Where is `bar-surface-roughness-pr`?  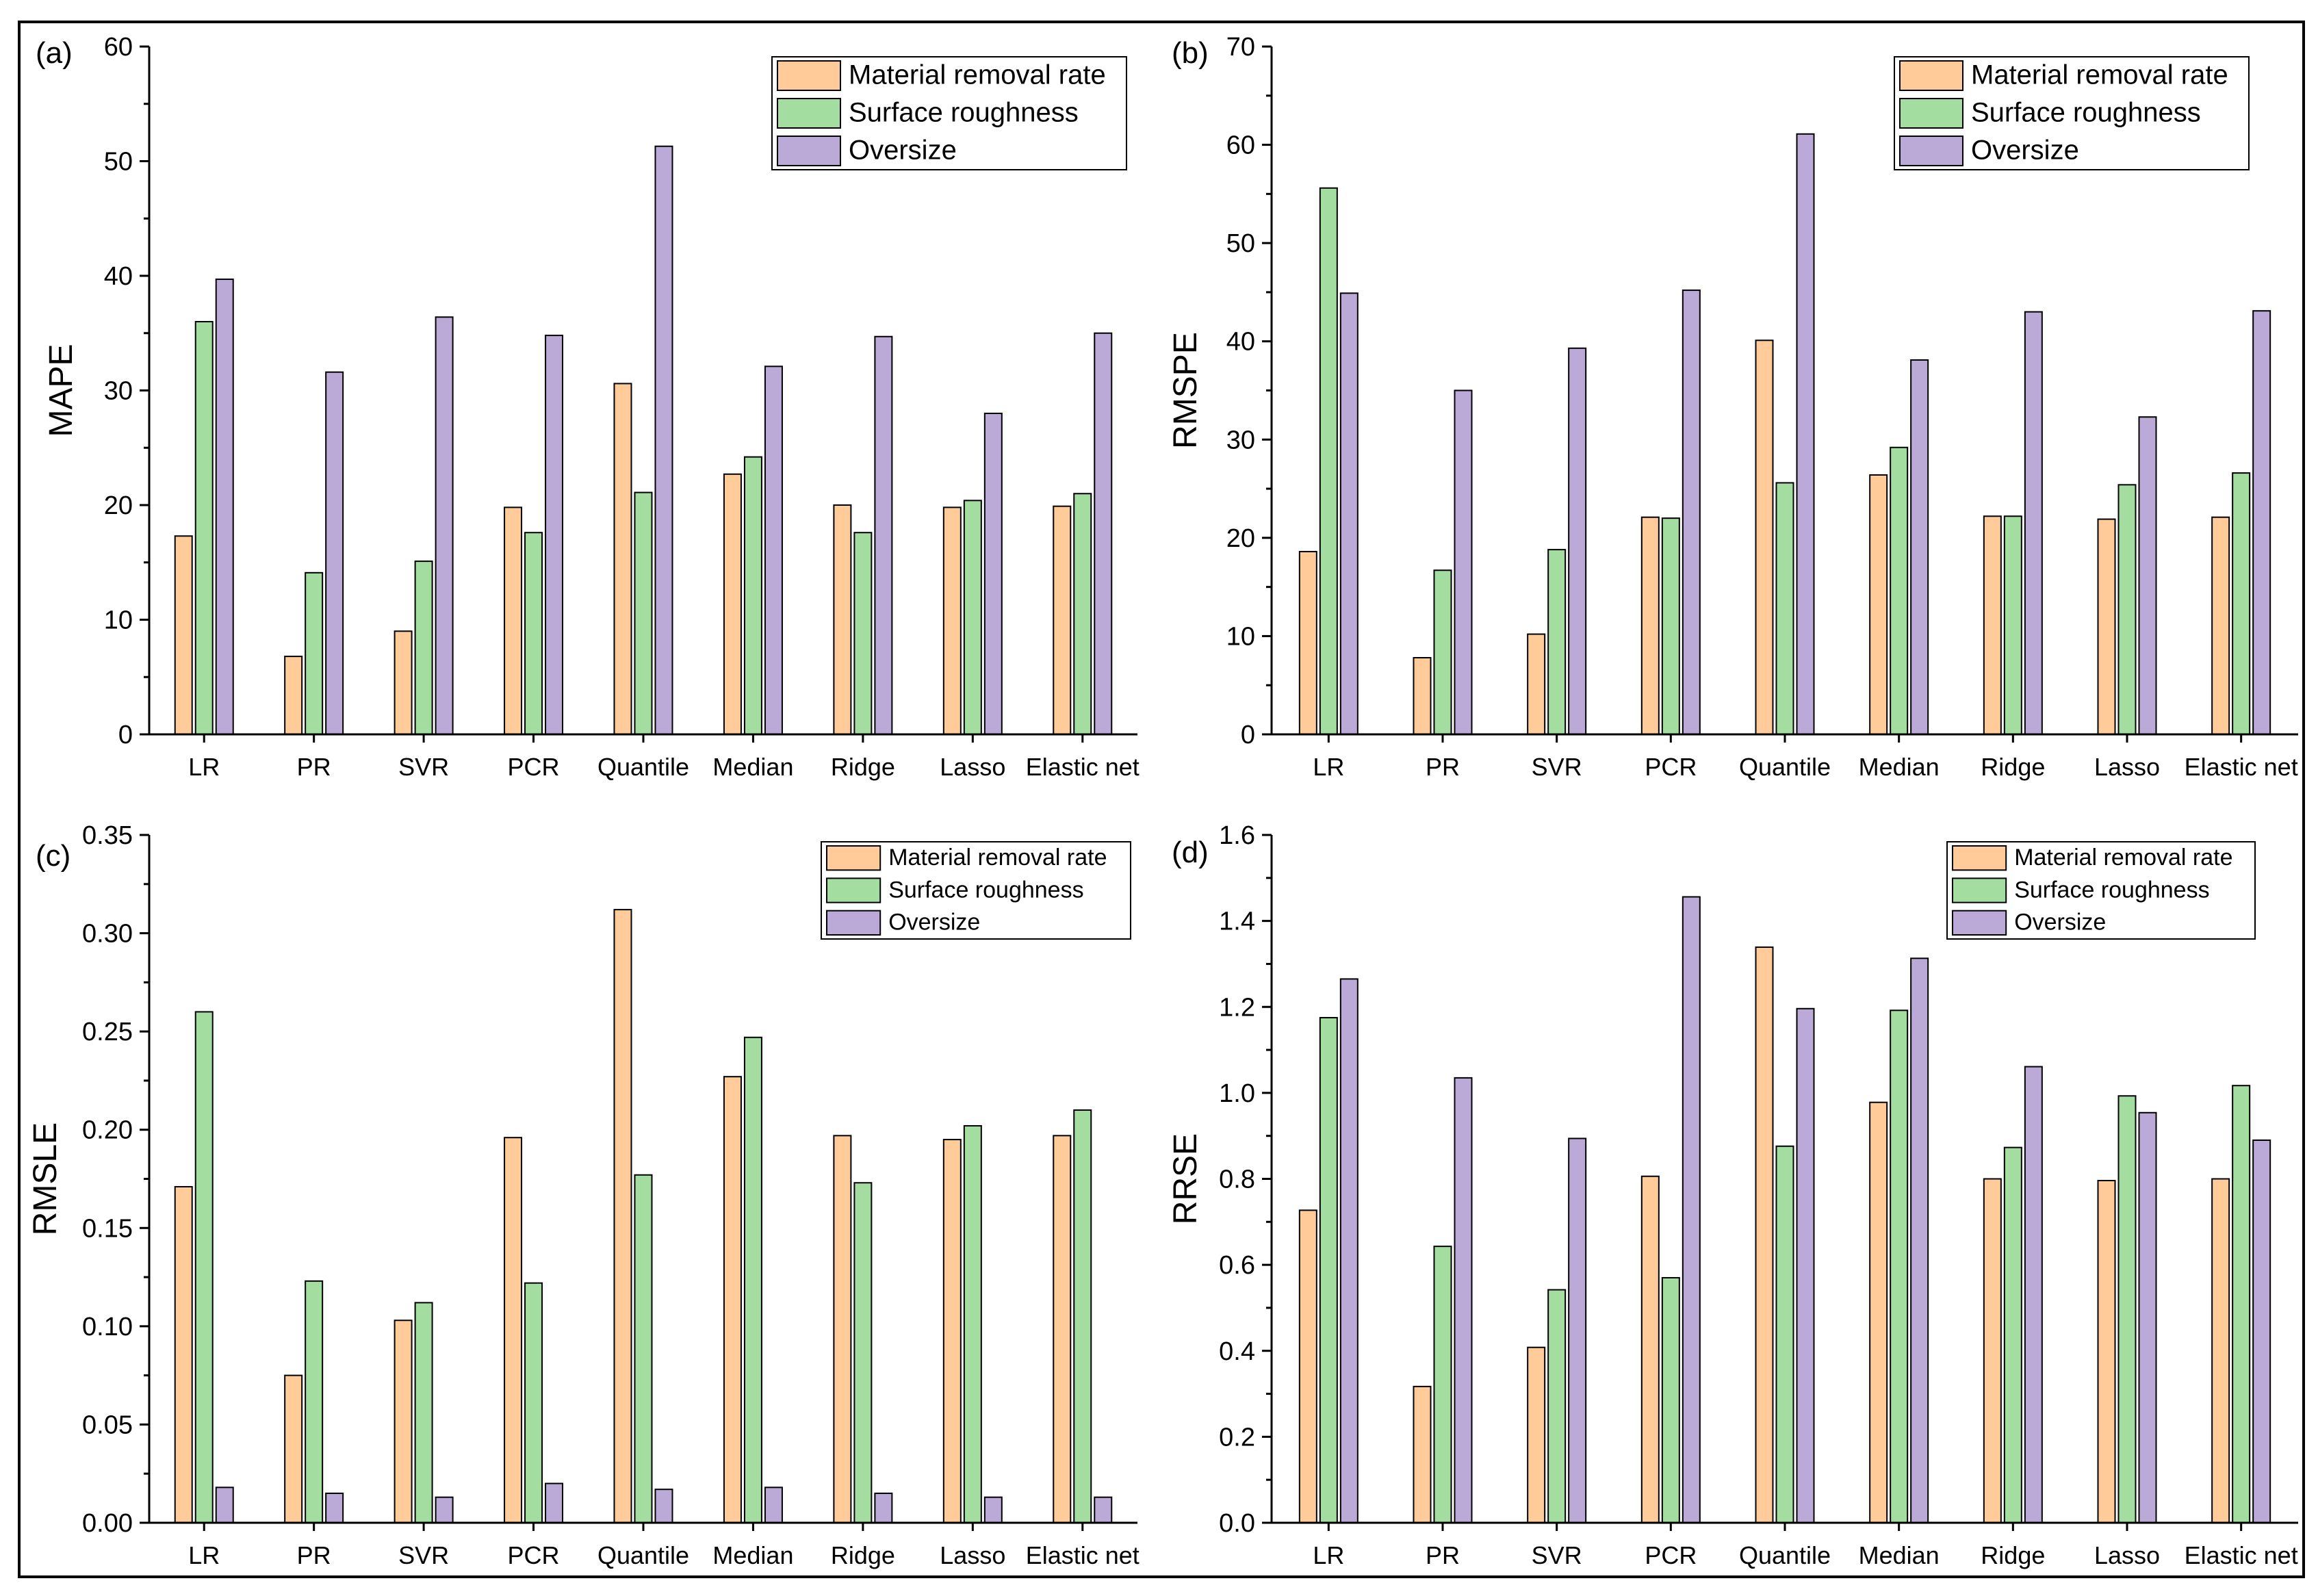 bar-surface-roughness-pr is located at coordinates (1442, 1385).